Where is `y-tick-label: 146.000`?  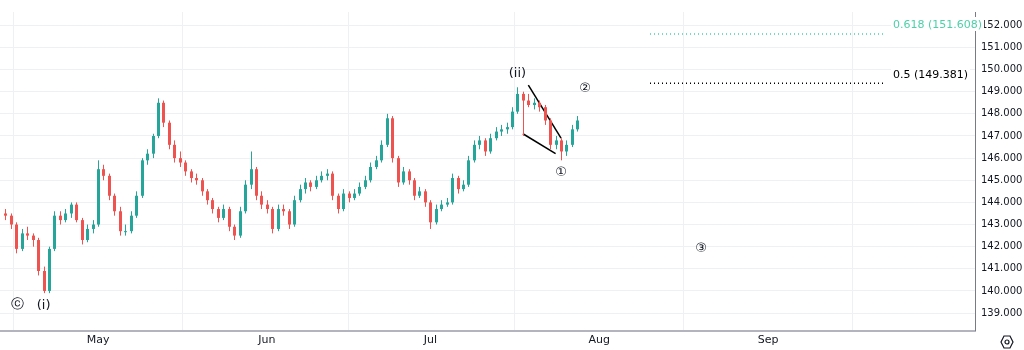
y-tick-label: 146.000 is located at coordinates (1002, 157).